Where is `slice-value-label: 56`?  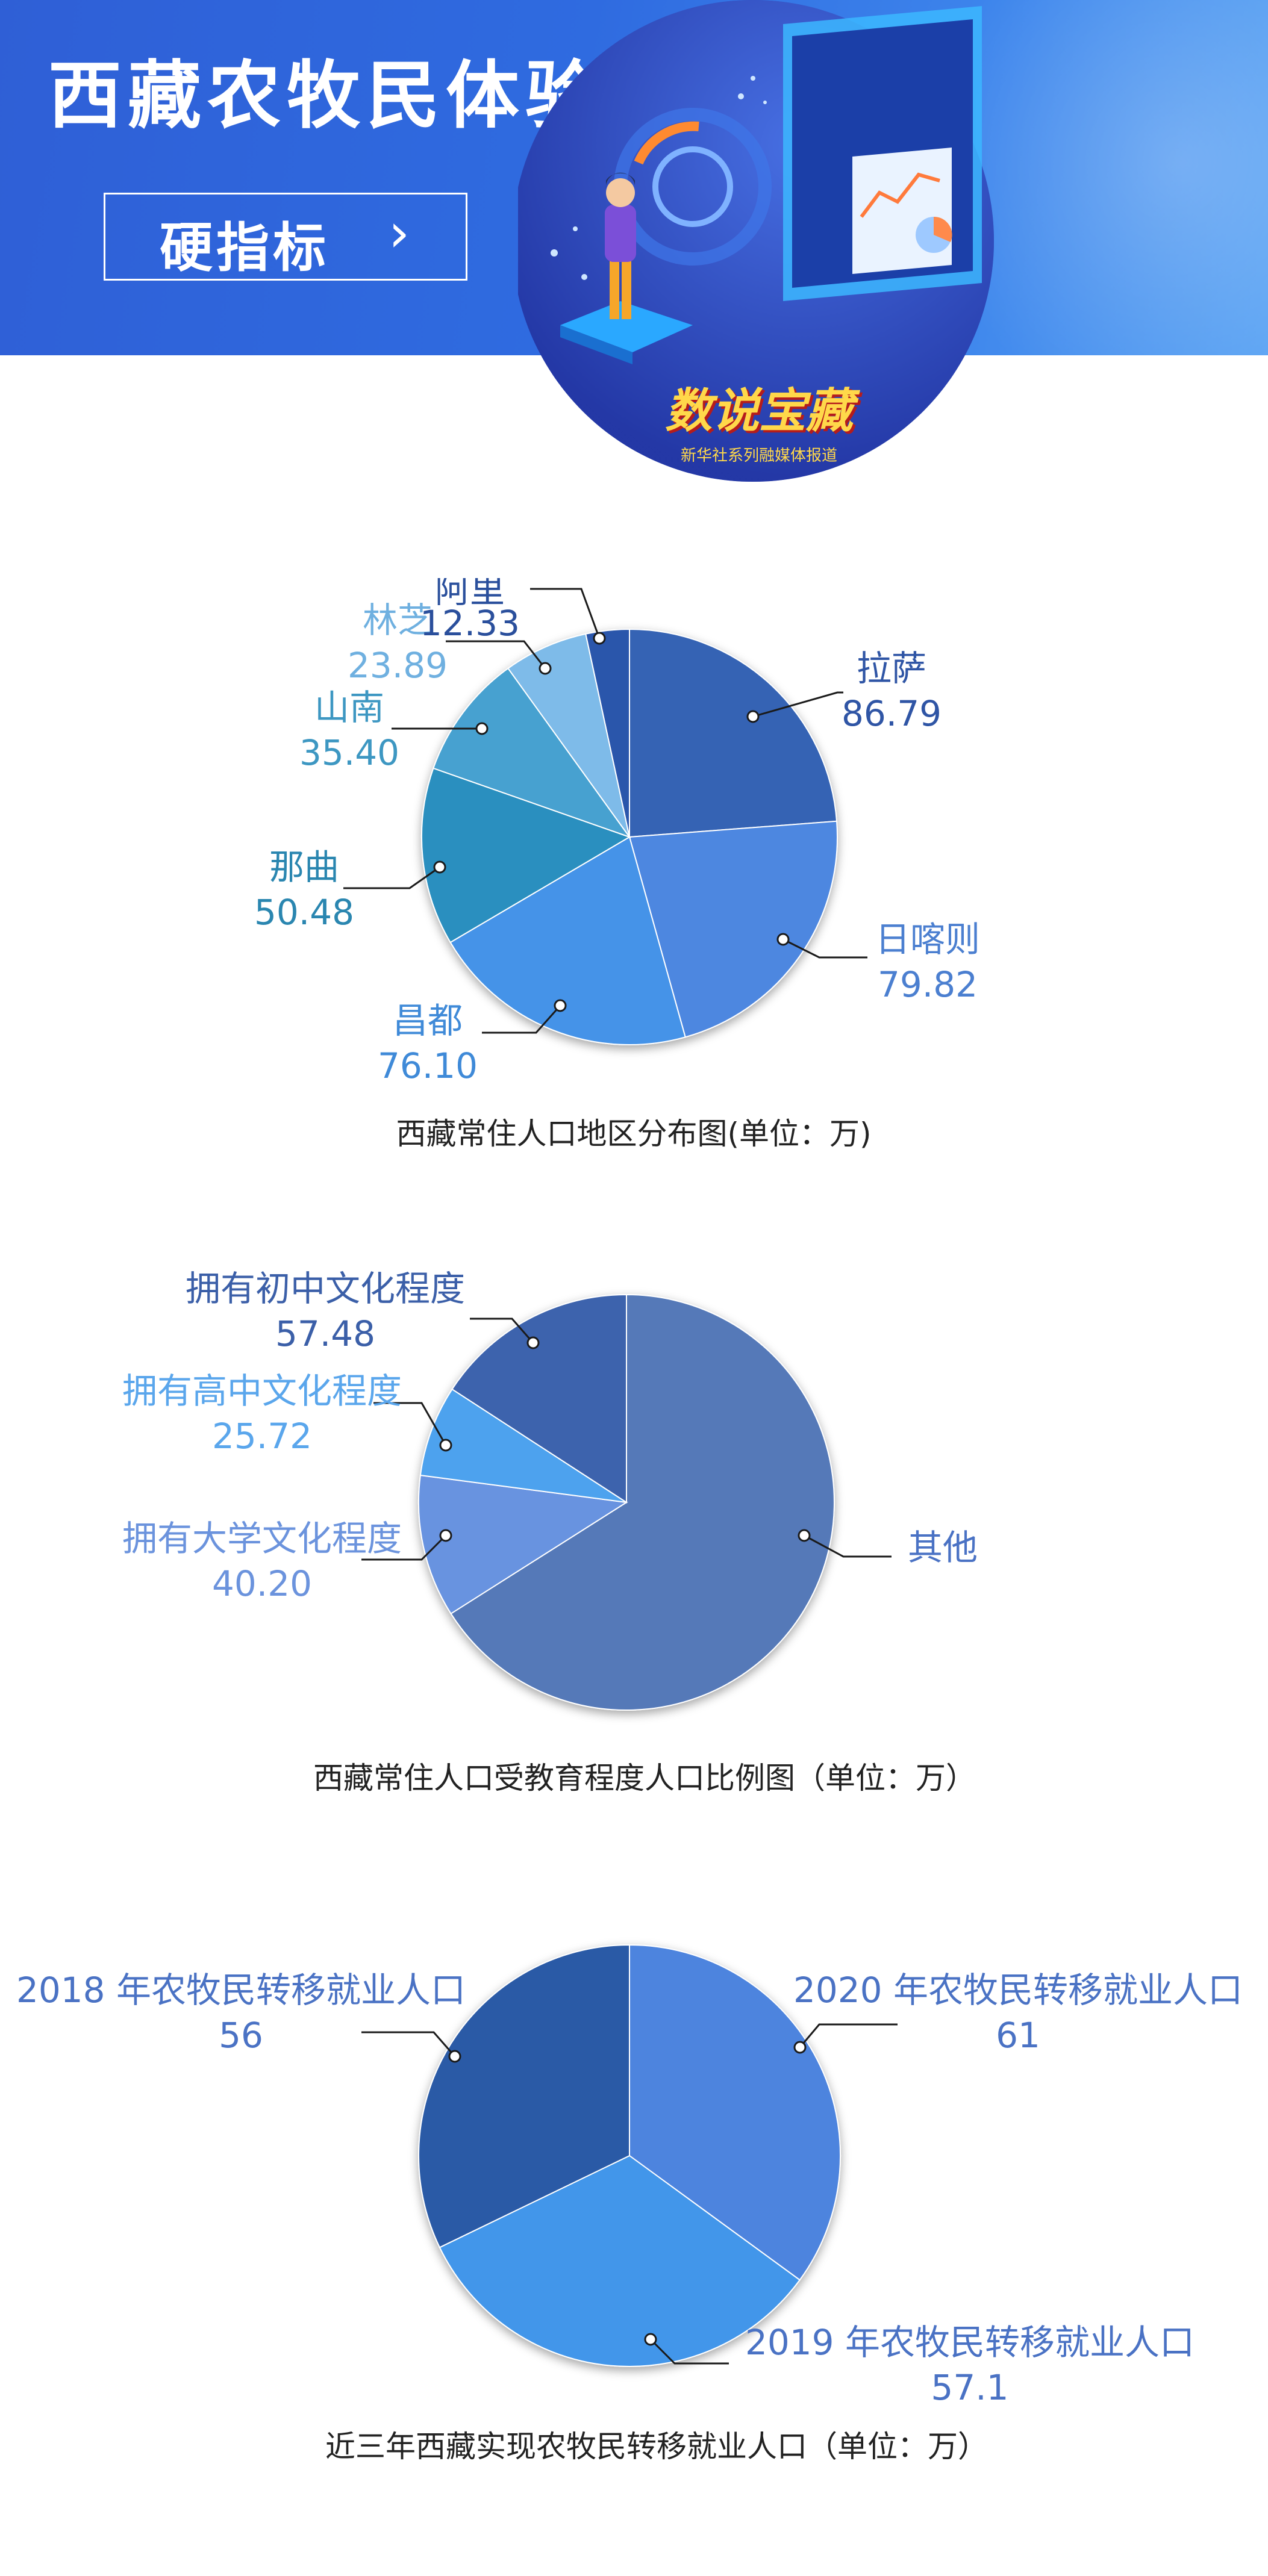
slice-value-label: 56 is located at coordinates (241, 2036).